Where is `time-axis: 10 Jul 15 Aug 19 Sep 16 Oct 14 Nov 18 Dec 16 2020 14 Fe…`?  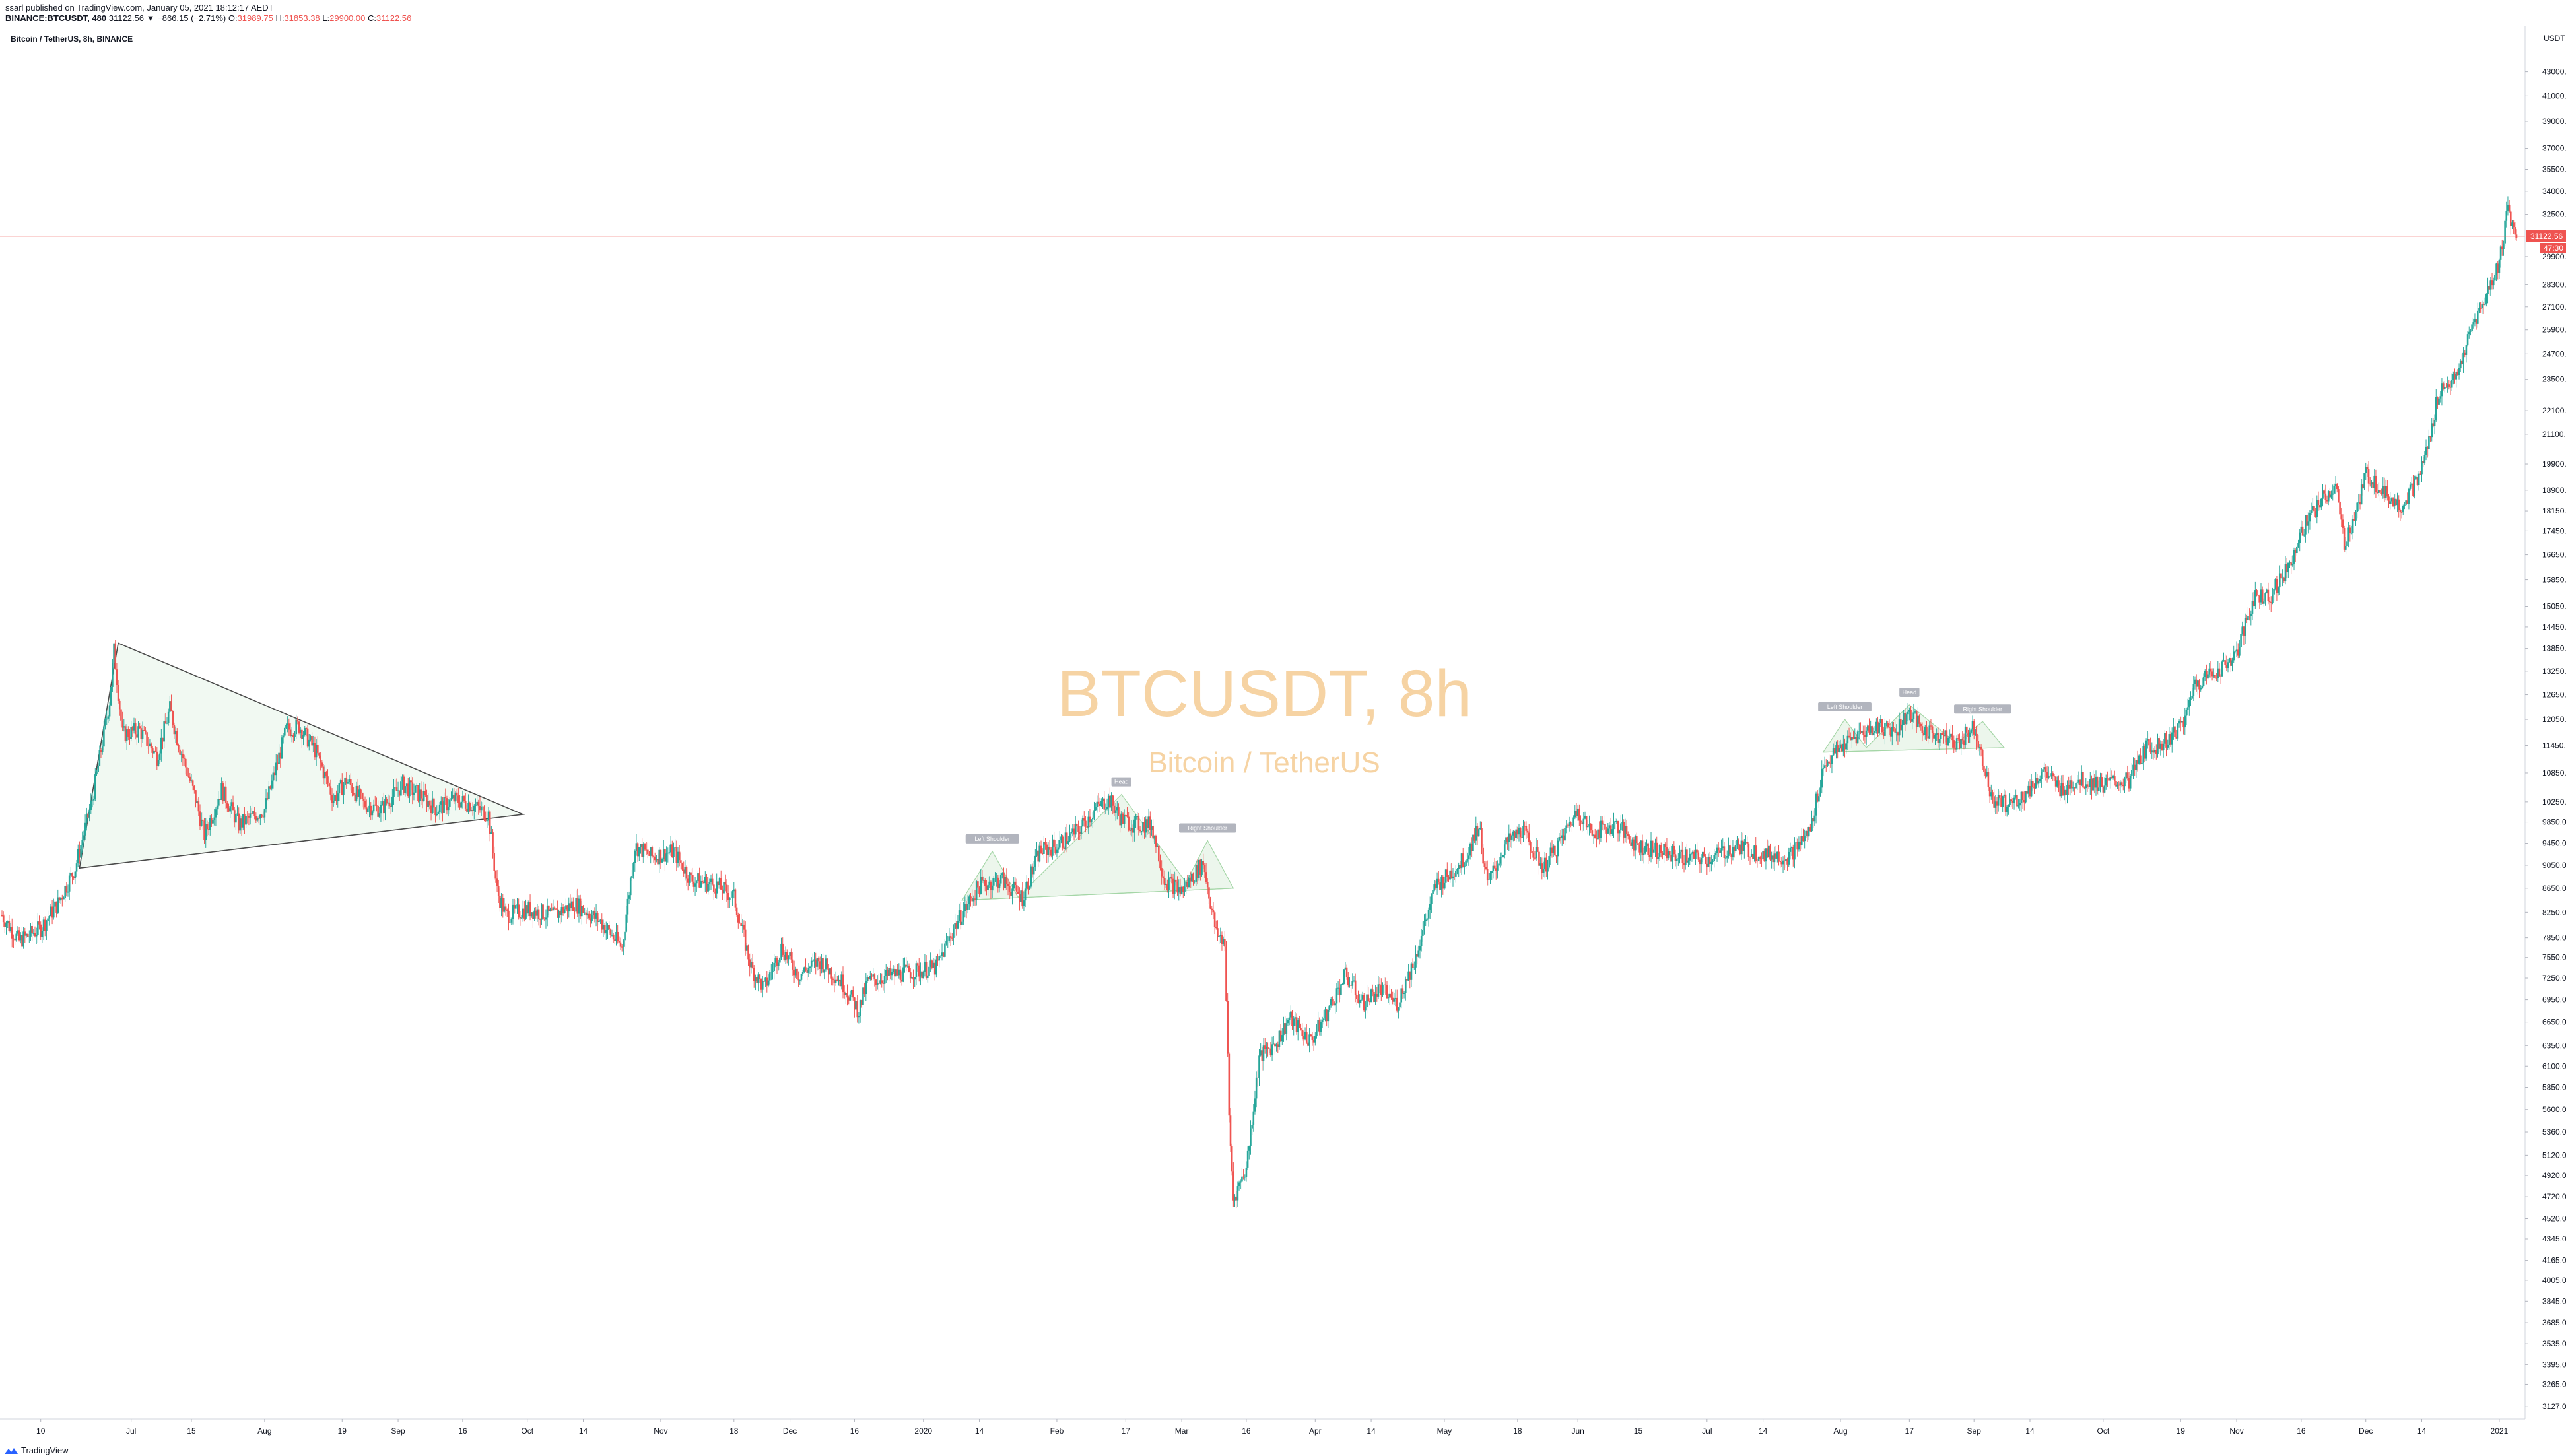
time-axis: 10 Jul 15 Aug 19 Sep 16 Oct 14 Nov 18 Dec 16 2020 14 Fe… is located at coordinates (1263, 1427).